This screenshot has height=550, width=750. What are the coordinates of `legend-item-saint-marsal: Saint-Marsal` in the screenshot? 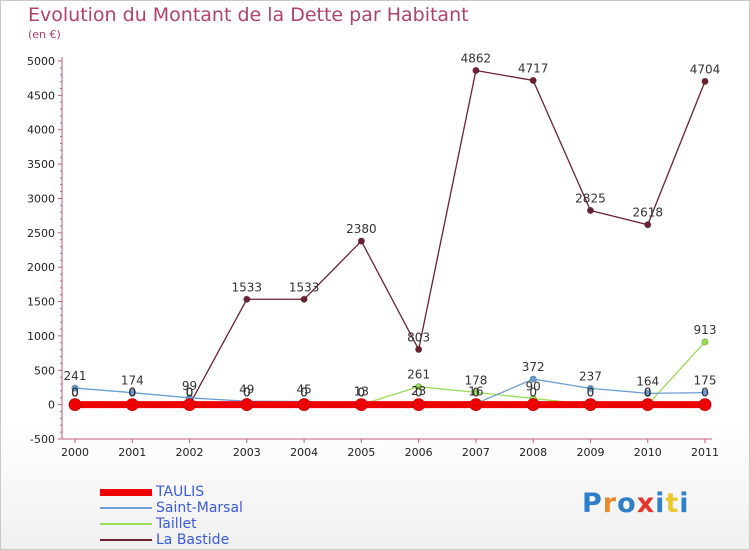 It's located at (200, 508).